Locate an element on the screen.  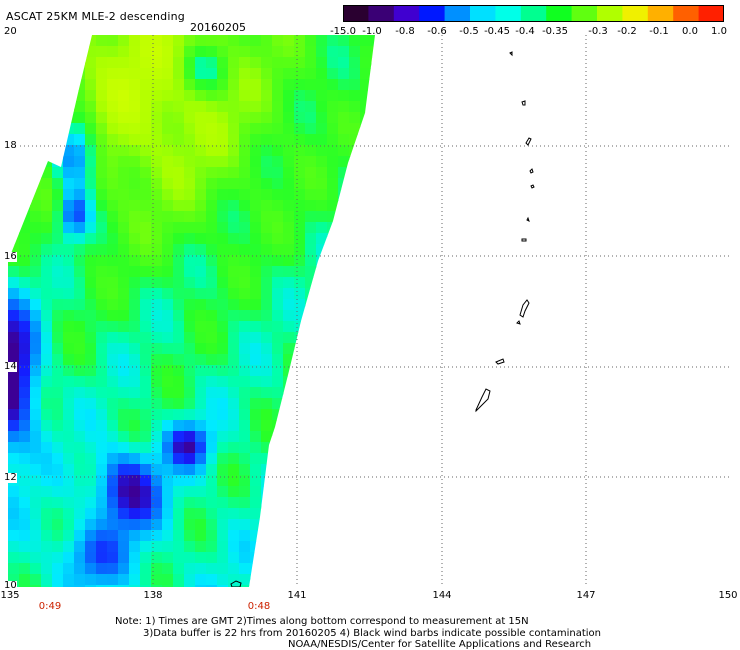
agrihan-island-outline is located at coordinates (523, 103).